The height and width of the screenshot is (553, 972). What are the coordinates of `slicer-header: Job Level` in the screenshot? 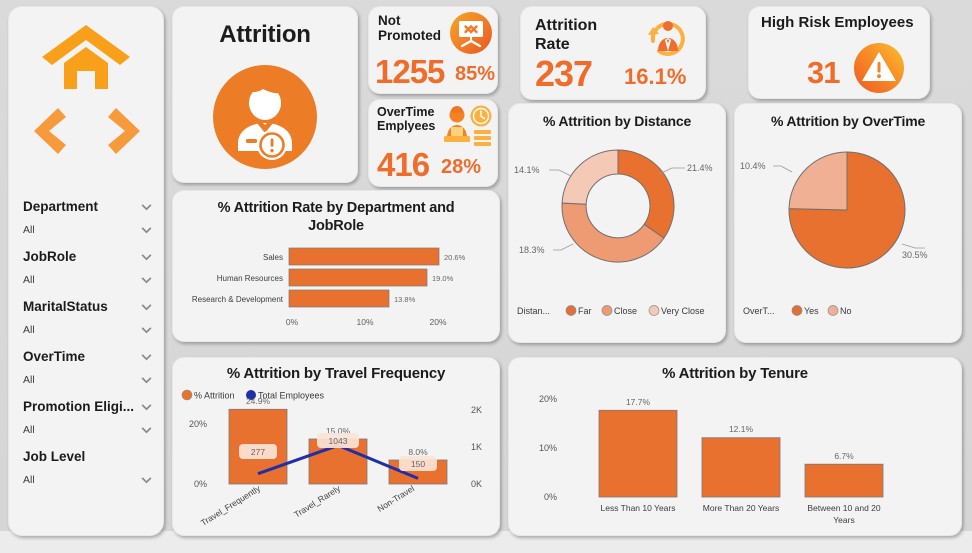 It's located at (88, 456).